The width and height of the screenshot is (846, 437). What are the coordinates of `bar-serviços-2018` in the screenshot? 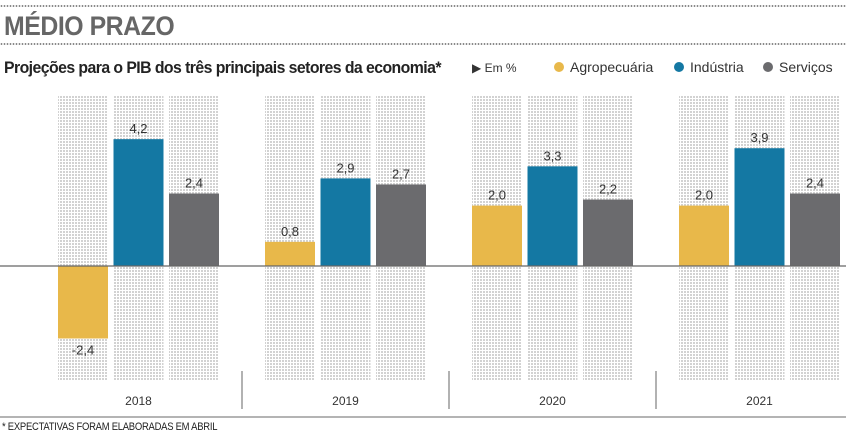 It's located at (194, 229).